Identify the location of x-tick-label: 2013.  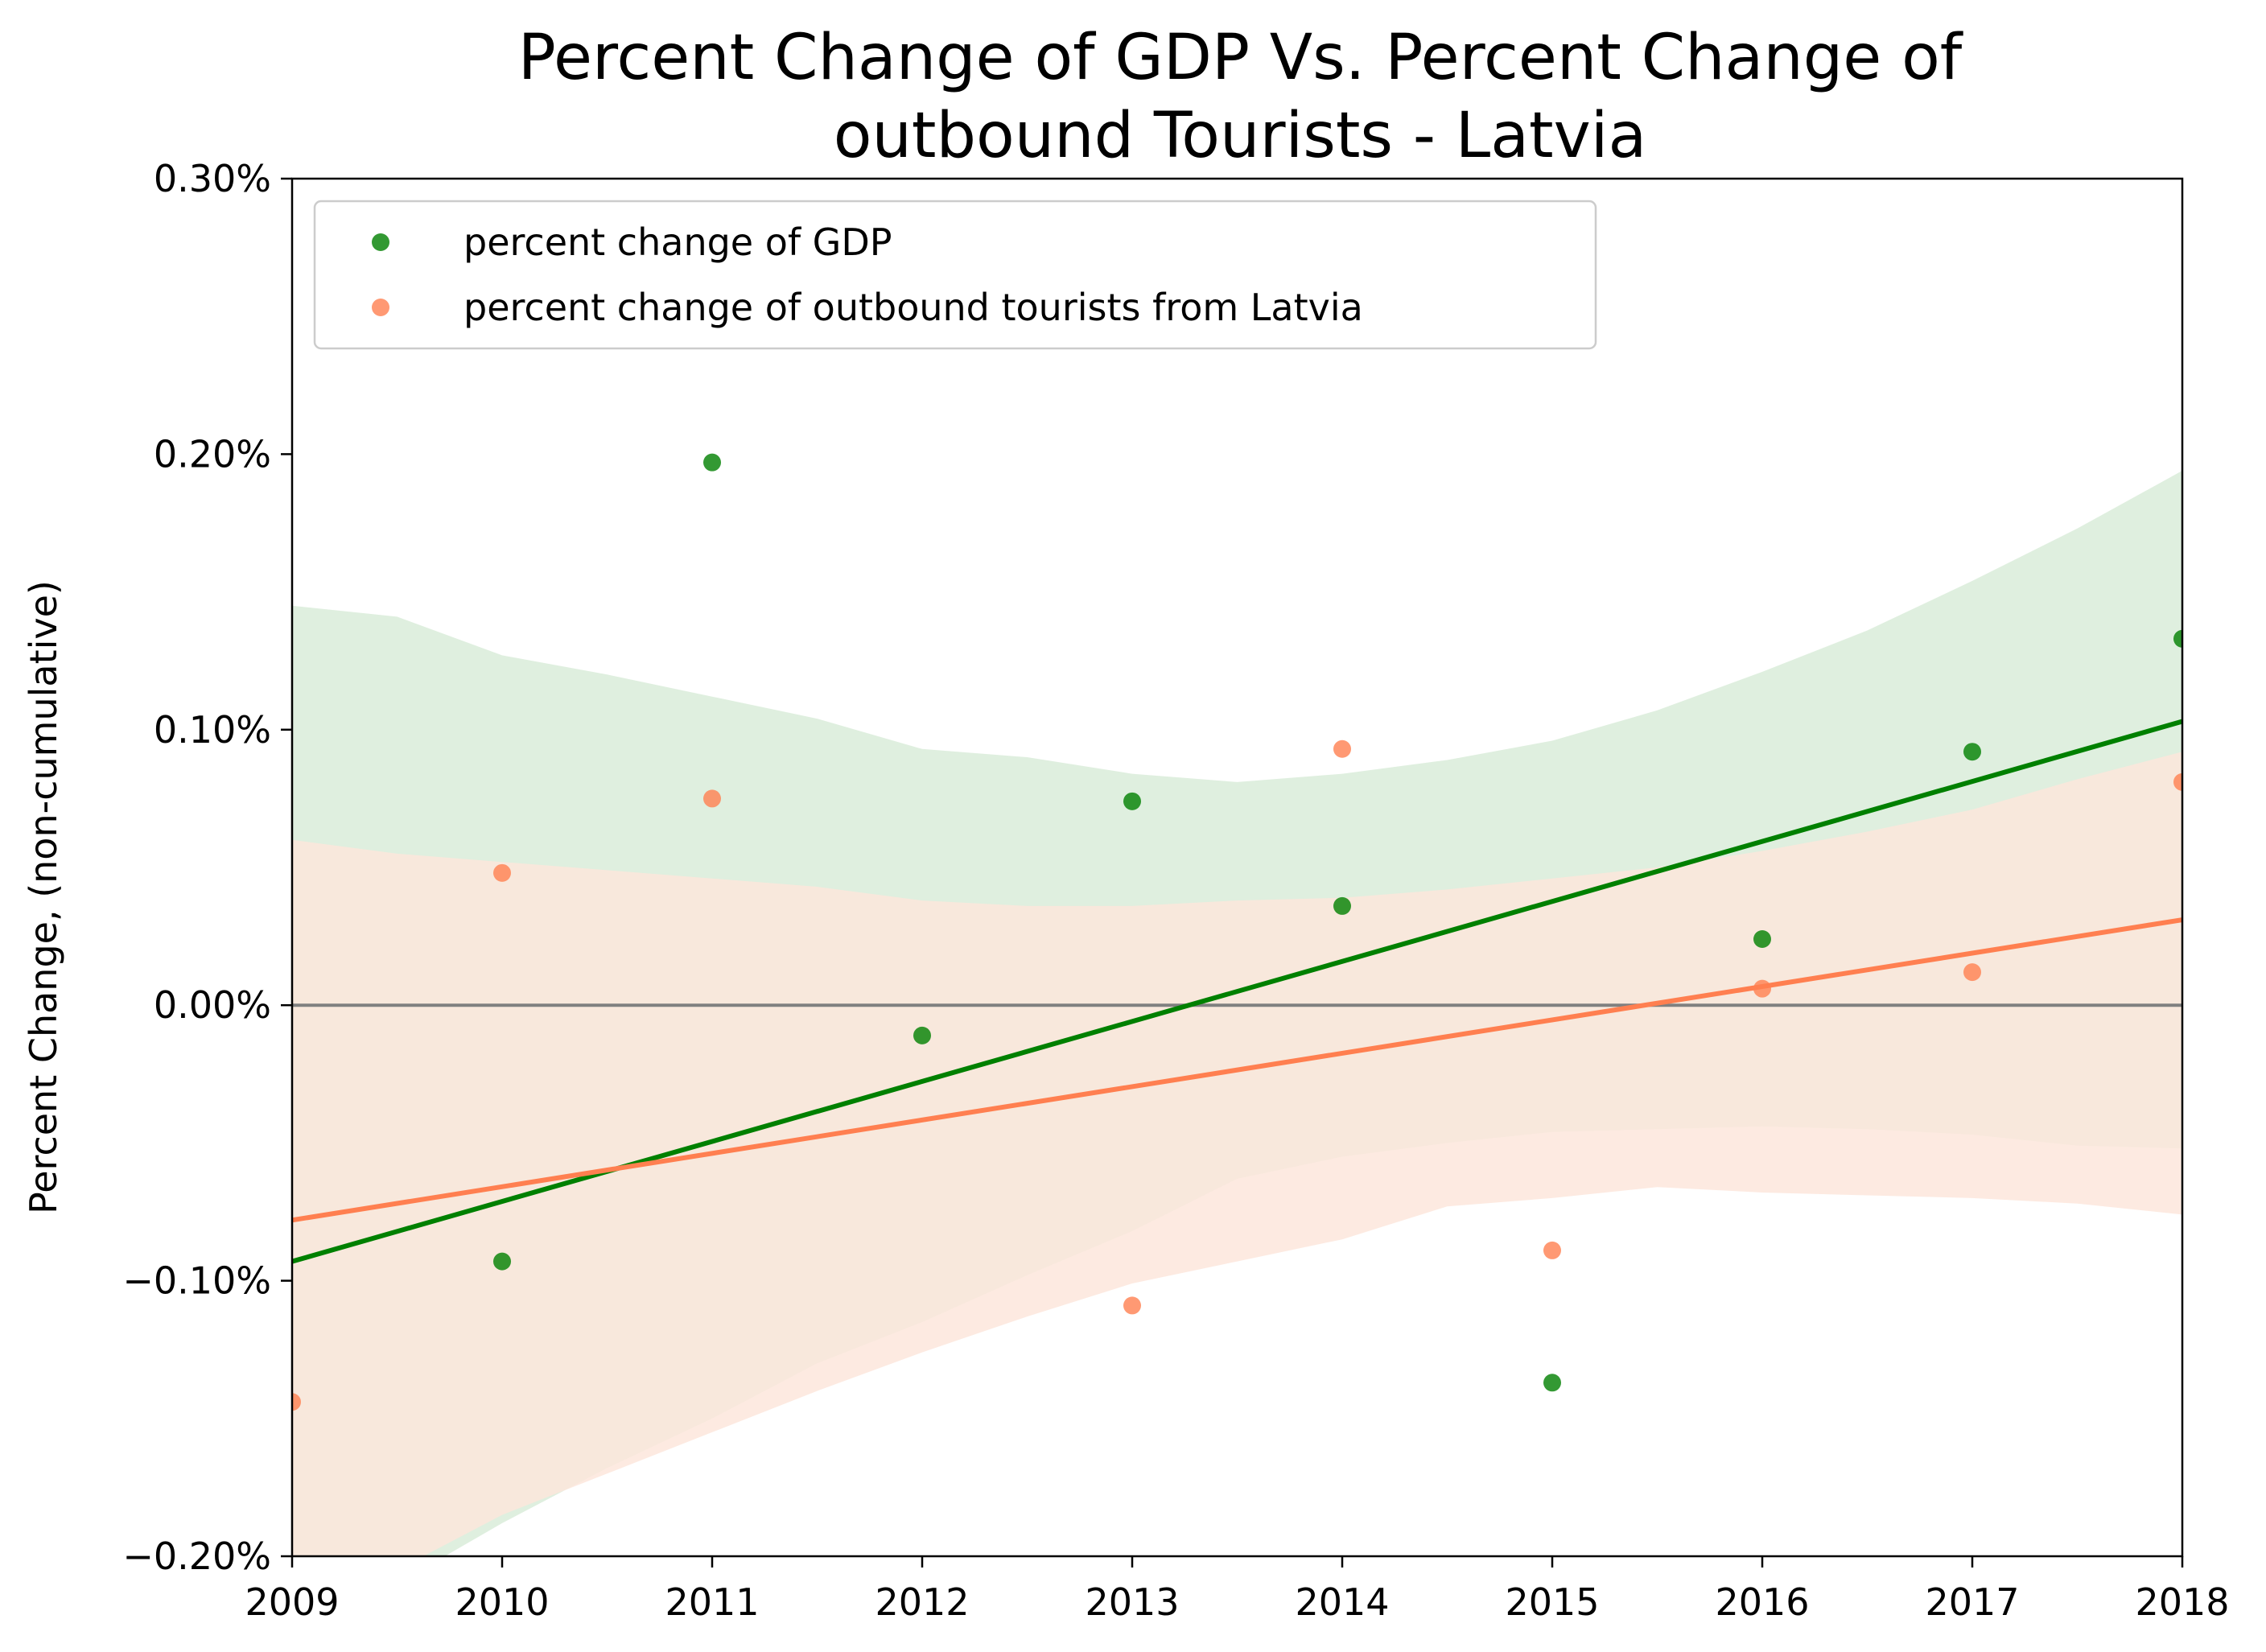
(1132, 1602).